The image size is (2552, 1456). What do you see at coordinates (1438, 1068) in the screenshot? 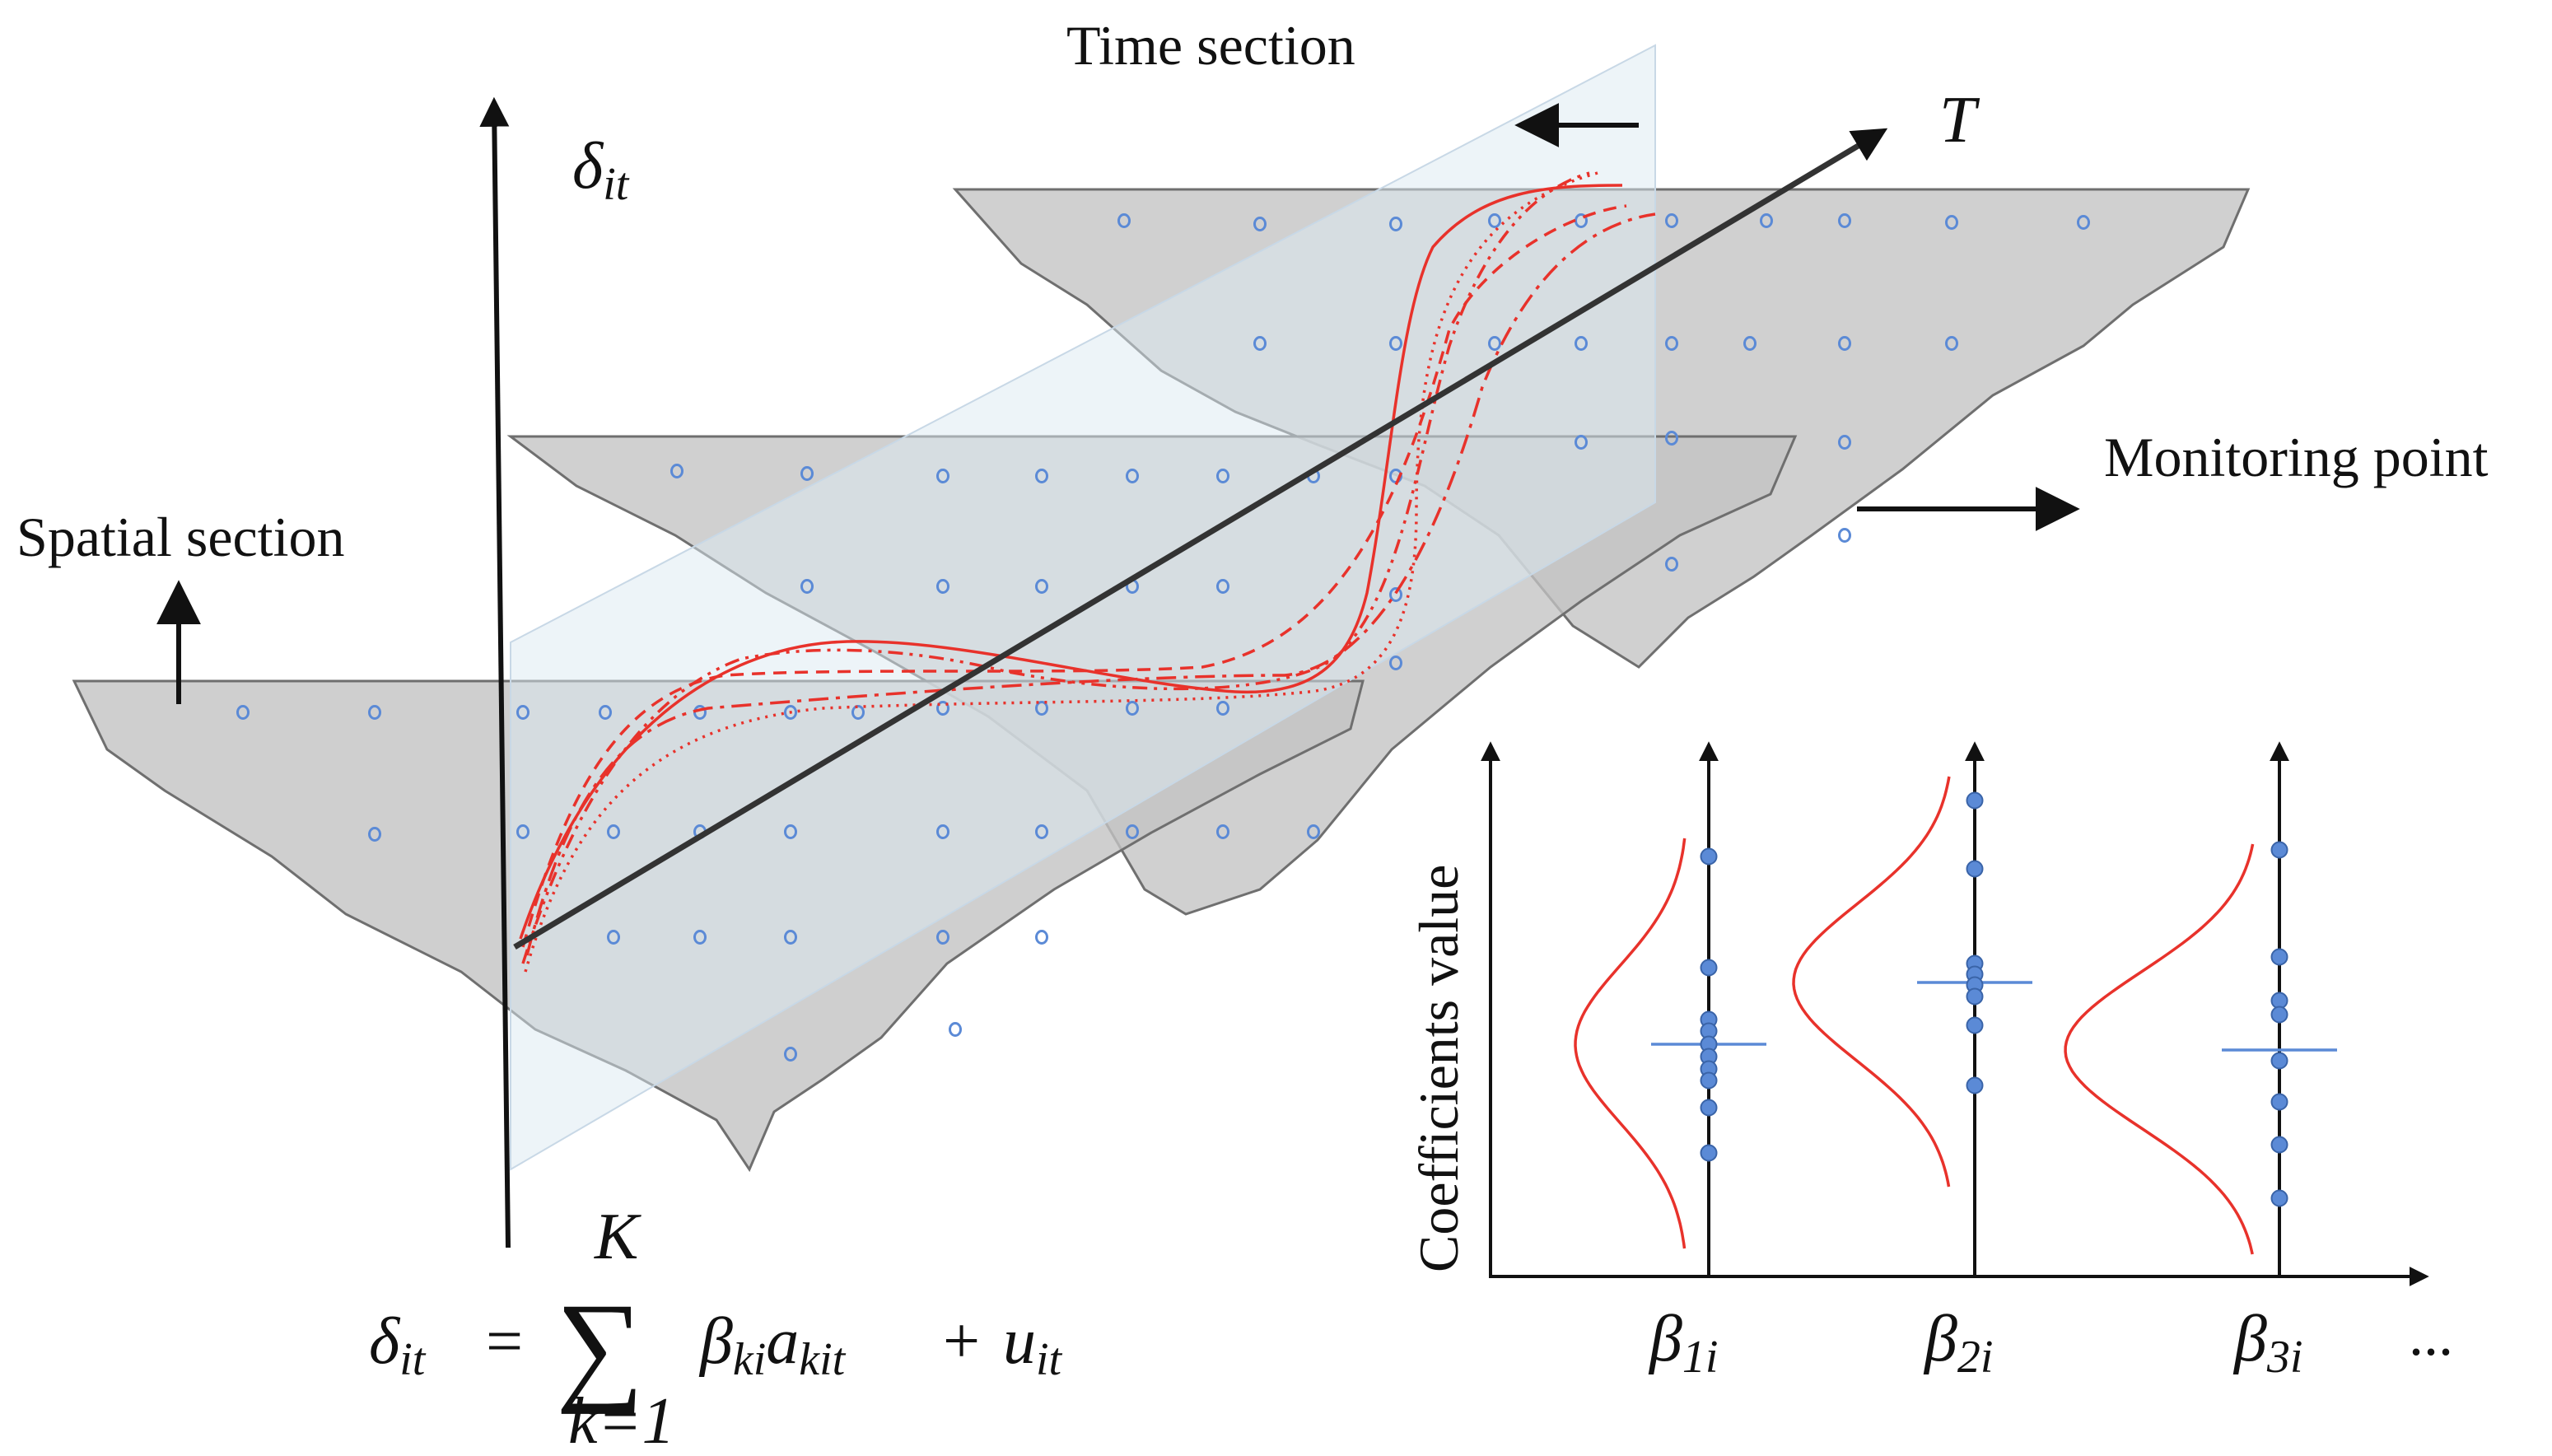
I see `coefficients-value-label: Coefficients value` at bounding box center [1438, 1068].